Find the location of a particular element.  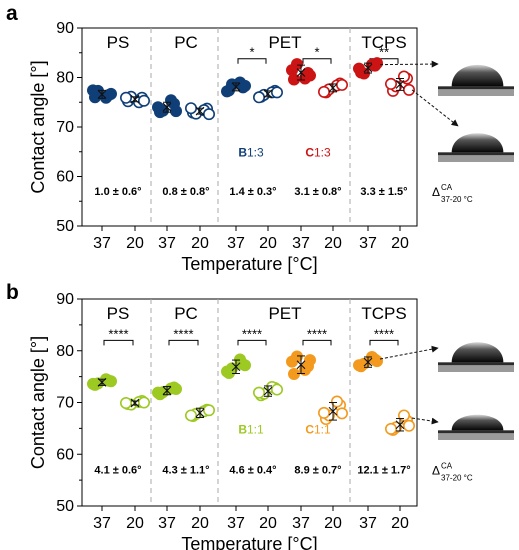

delta-value: 4.6 ± 0.4° is located at coordinates (252, 470).